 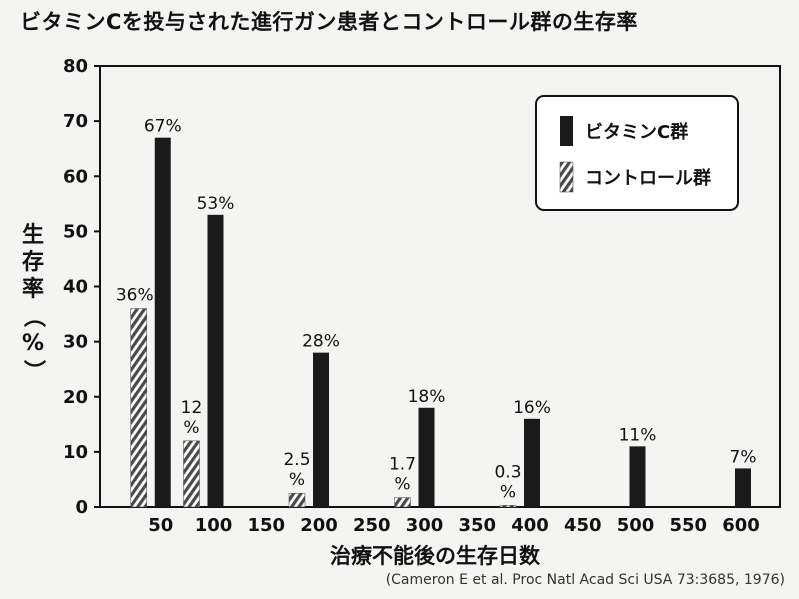 I want to click on x-axis-ticks: 50 100 150 200 250 300 350 400 450 500 550 600, so click(x=454, y=525).